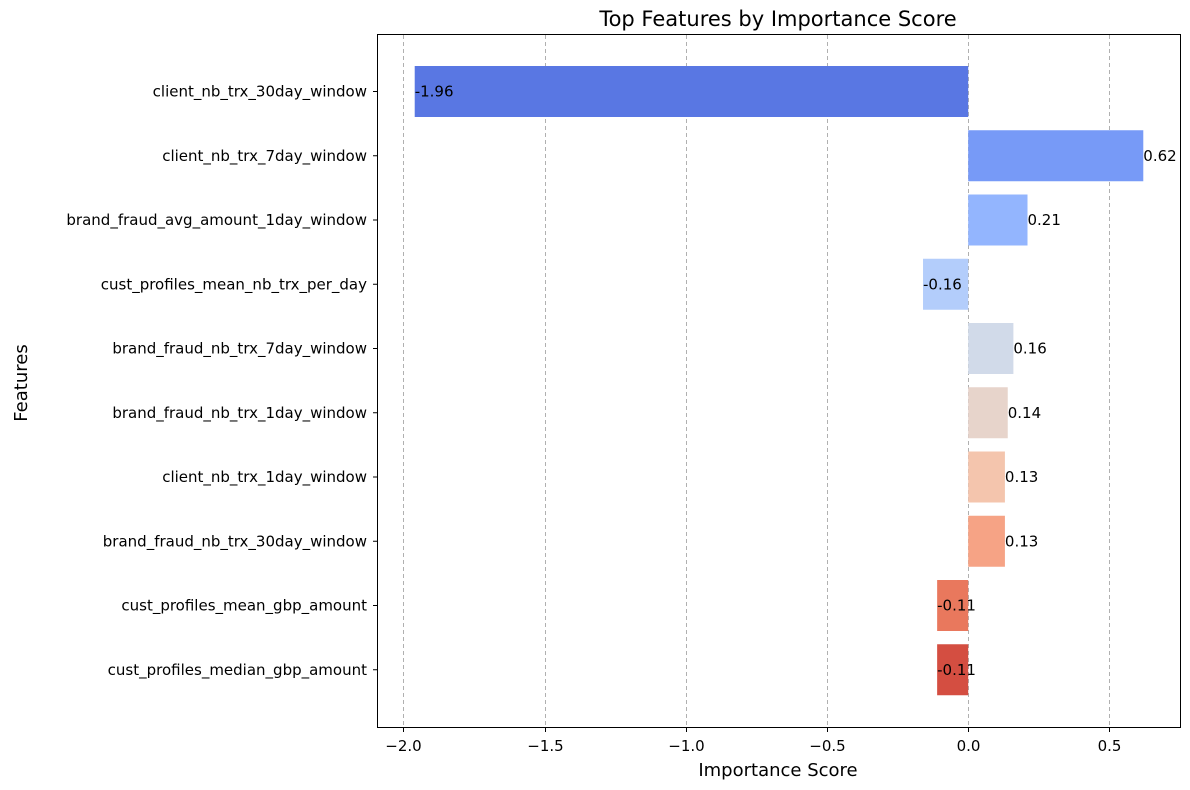 This screenshot has width=1190, height=790. Describe the element at coordinates (239, 413) in the screenshot. I see `y-tick-label: brand_fraud_nb_trx_1day_window` at that location.